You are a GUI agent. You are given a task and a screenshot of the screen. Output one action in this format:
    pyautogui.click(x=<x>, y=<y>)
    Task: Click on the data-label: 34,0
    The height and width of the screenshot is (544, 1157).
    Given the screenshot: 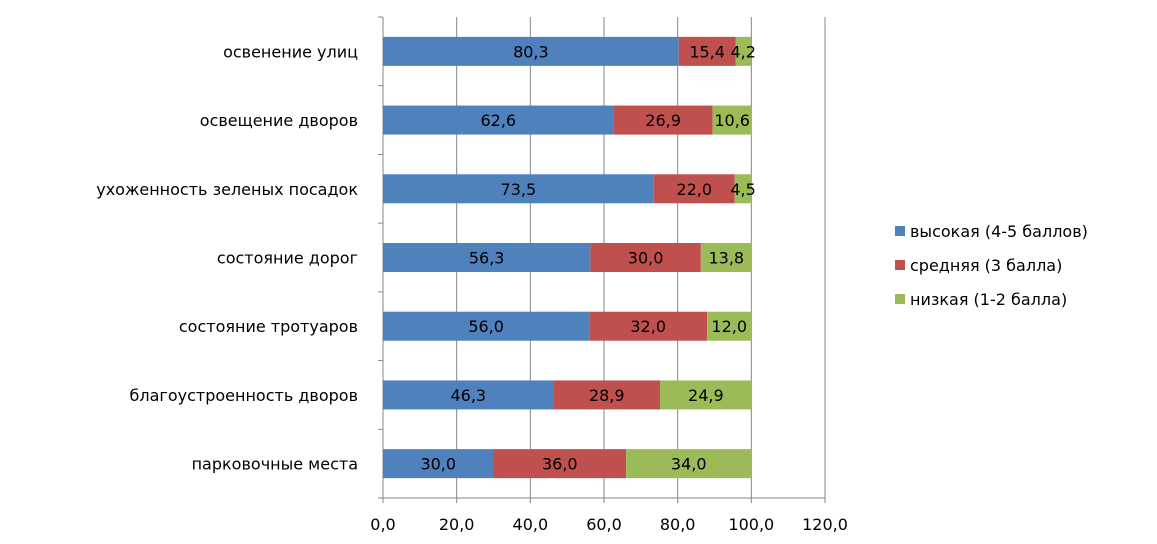 What is the action you would take?
    pyautogui.click(x=689, y=464)
    